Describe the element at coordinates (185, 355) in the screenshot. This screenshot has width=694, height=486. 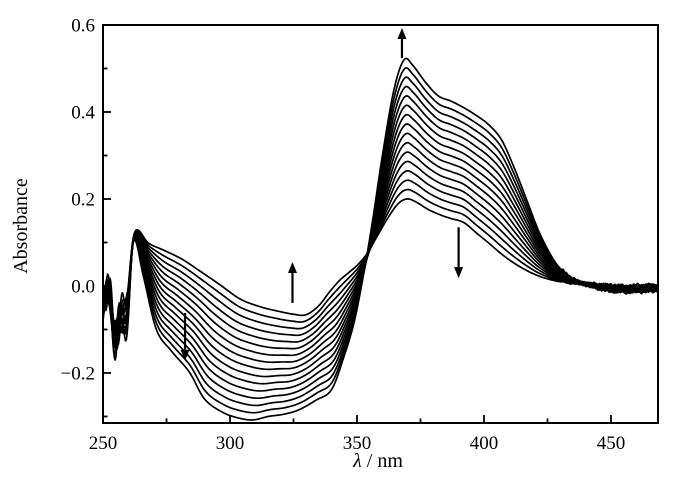
I see `down-arrow-282nm` at that location.